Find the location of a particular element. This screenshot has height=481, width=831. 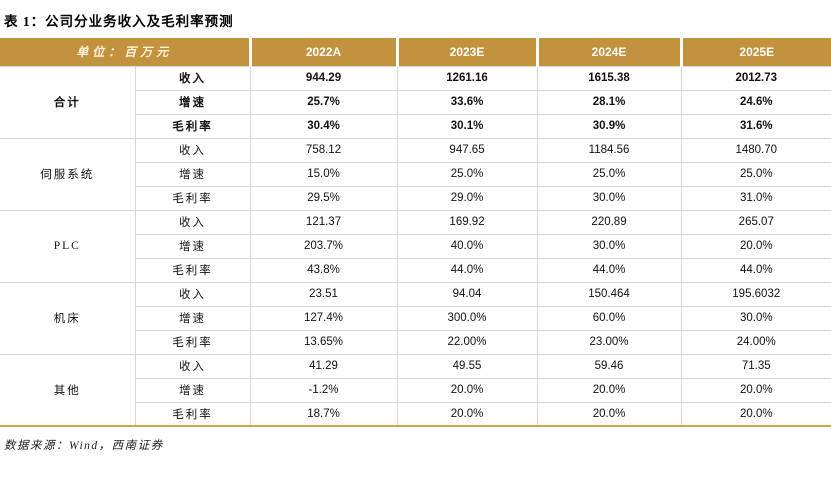

value-cell: 1615.38 is located at coordinates (609, 78).